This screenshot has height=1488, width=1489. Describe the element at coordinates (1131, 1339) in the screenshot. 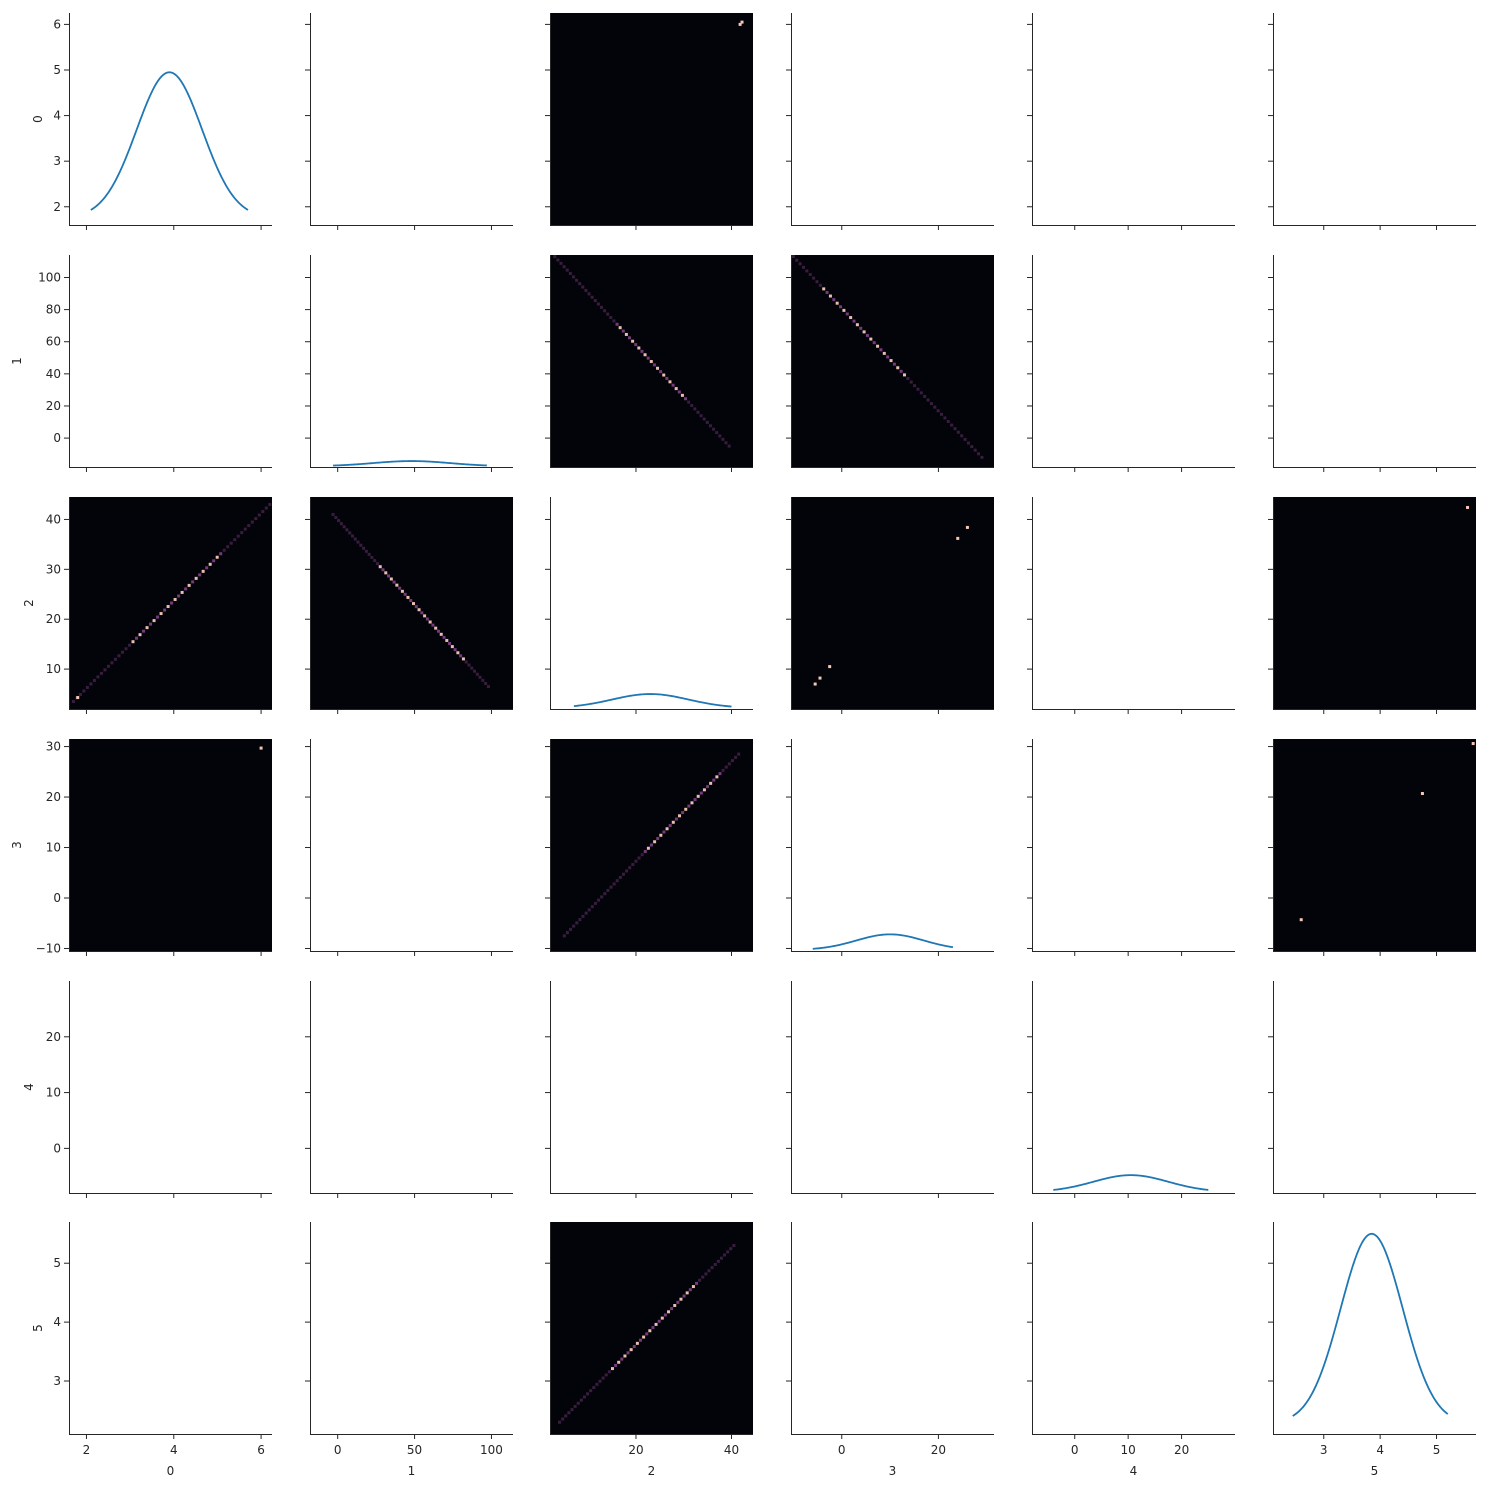

I see `subplot-5-4: 0 10 20` at that location.